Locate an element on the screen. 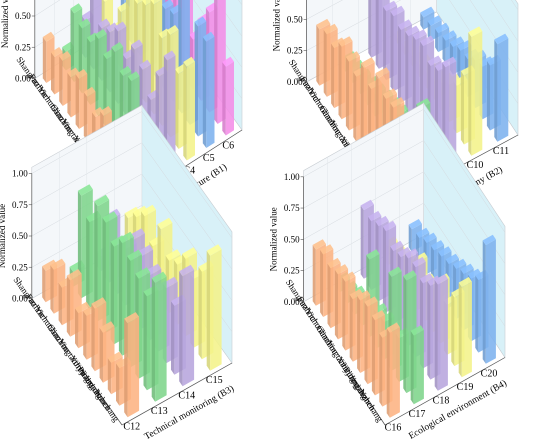  series-label-c11: C11 is located at coordinates (501, 151).